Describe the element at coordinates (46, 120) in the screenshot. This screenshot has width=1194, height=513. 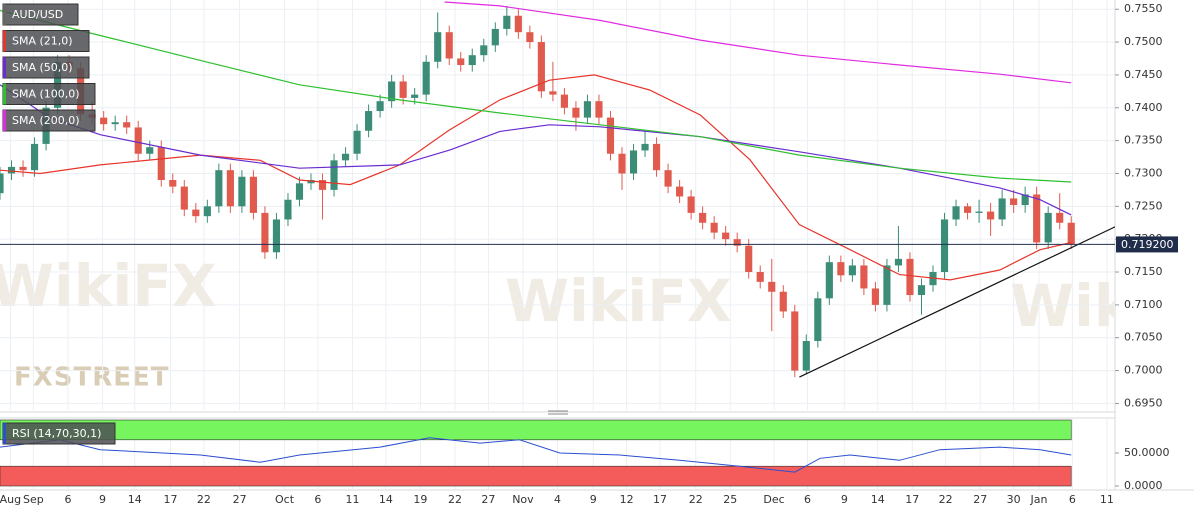
I see `legend-label: SMA (200,0)` at that location.